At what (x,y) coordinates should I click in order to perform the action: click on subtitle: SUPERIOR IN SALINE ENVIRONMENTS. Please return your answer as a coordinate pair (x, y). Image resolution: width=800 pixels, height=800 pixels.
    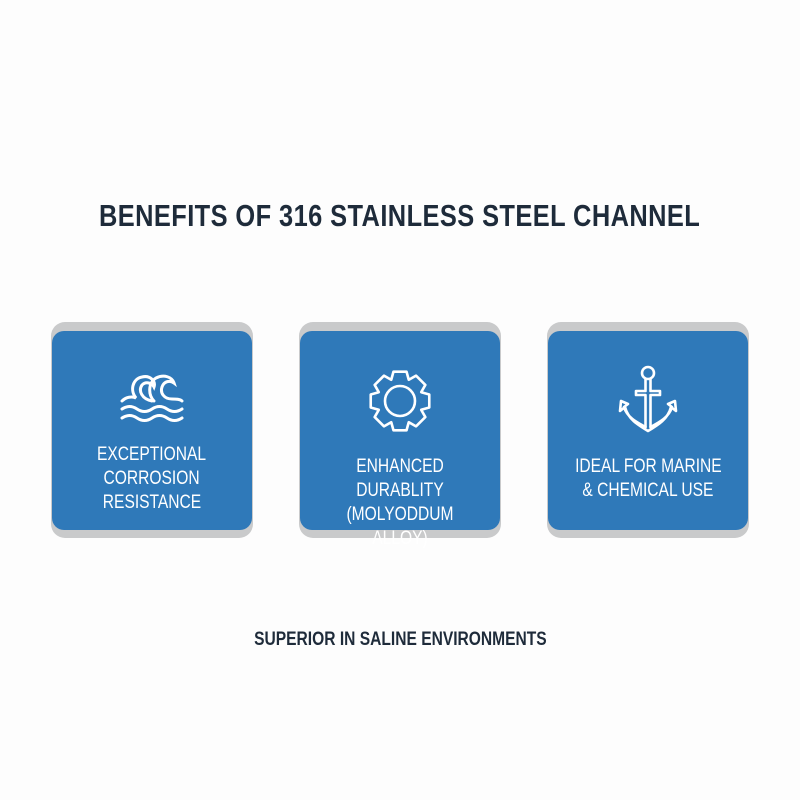
    Looking at the image, I should click on (400, 639).